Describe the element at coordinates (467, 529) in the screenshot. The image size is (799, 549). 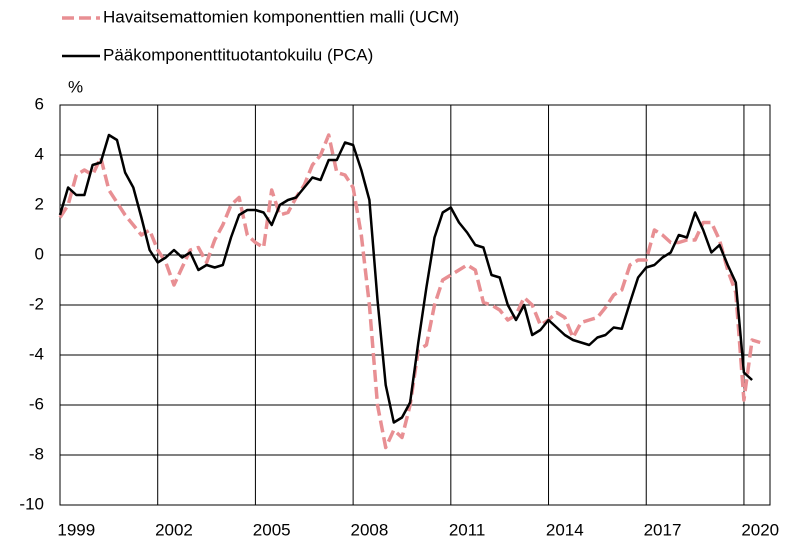
I see `x-tick-label: 2011` at that location.